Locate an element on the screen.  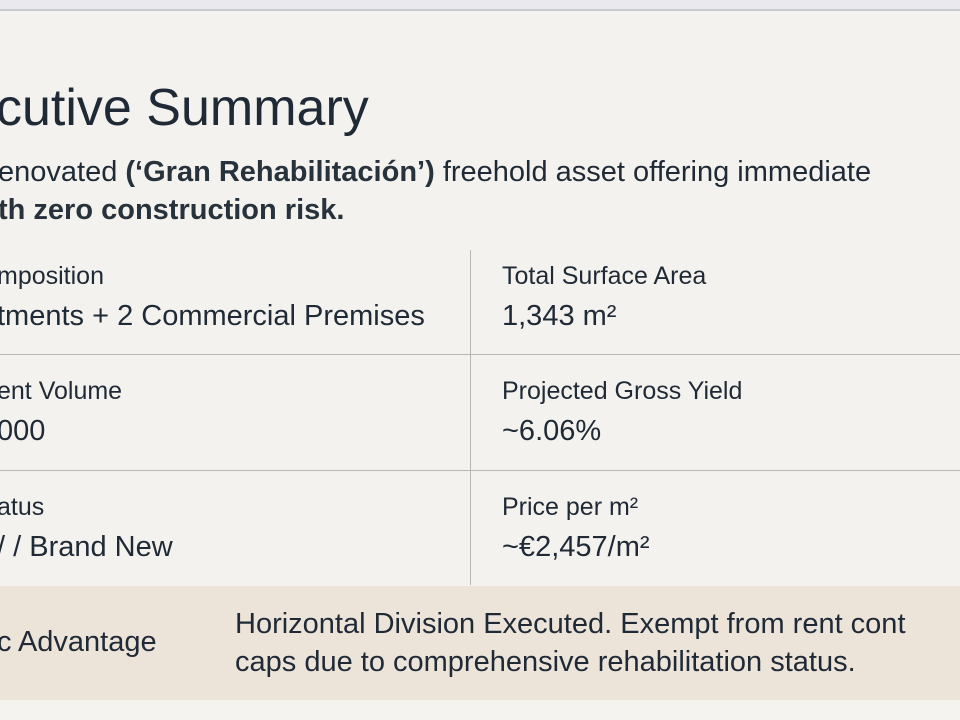
bottom-strip is located at coordinates (480, 710).